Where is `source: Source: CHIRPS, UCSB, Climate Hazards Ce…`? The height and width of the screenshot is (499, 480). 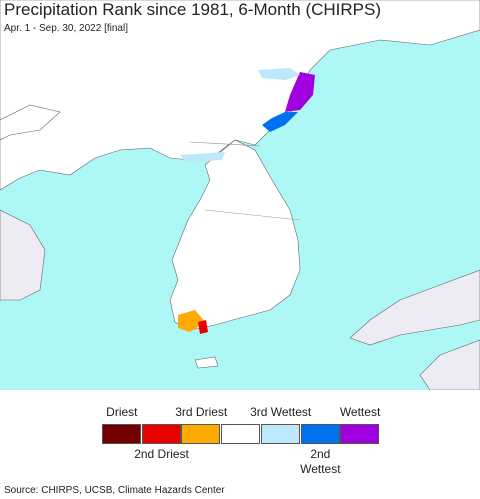 source: Source: CHIRPS, UCSB, Climate Hazards Ce… is located at coordinates (114, 490).